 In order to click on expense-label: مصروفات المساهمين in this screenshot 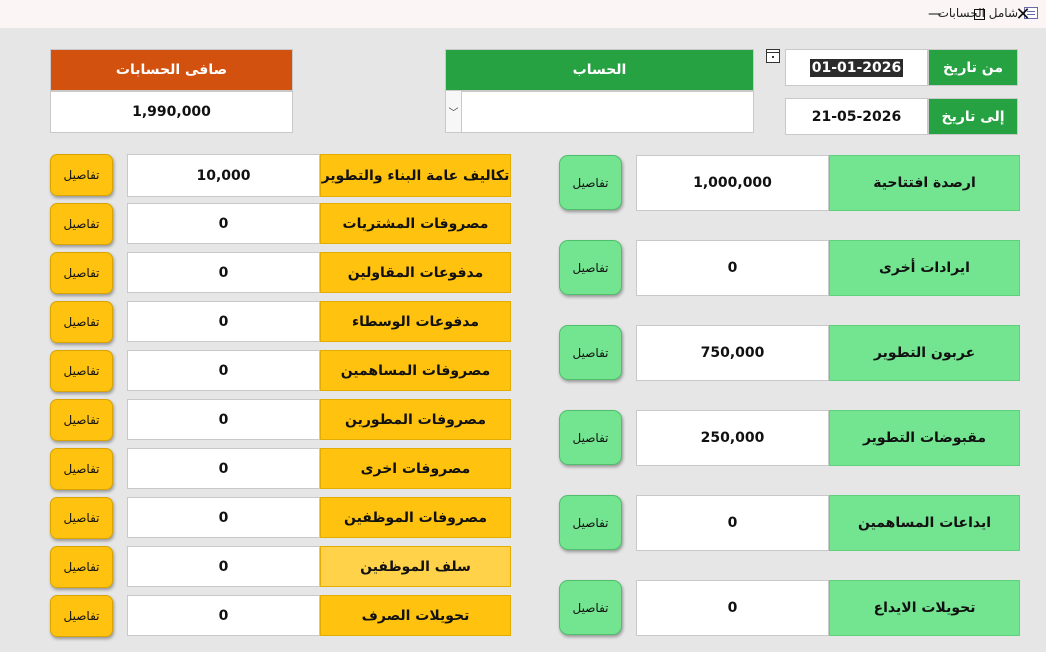, I will do `click(415, 370)`.